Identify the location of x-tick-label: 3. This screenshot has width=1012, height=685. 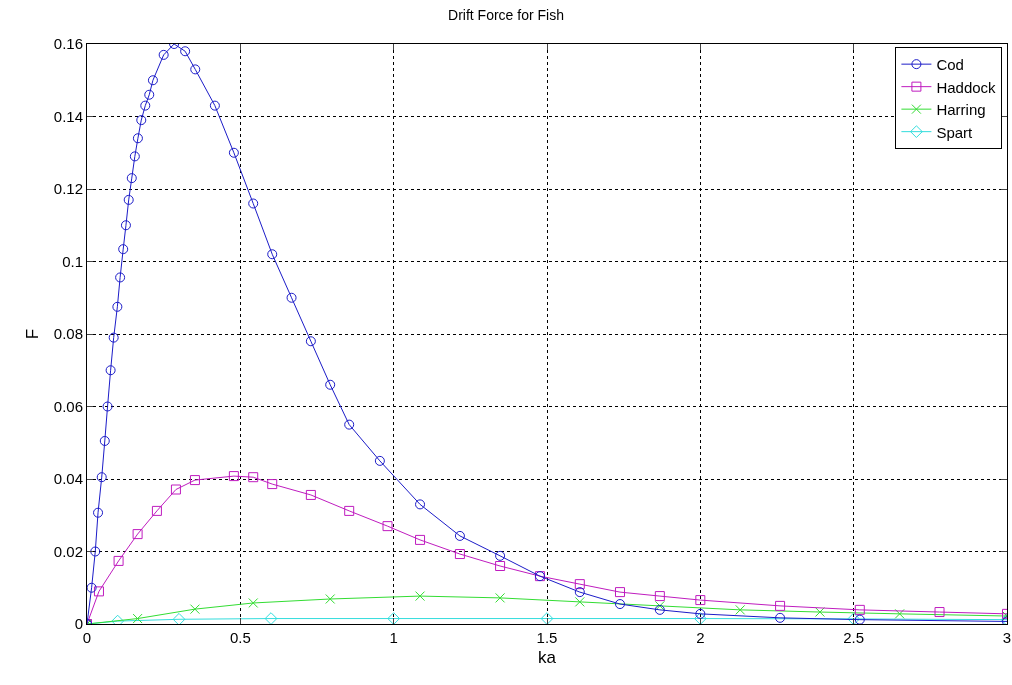
(1007, 637).